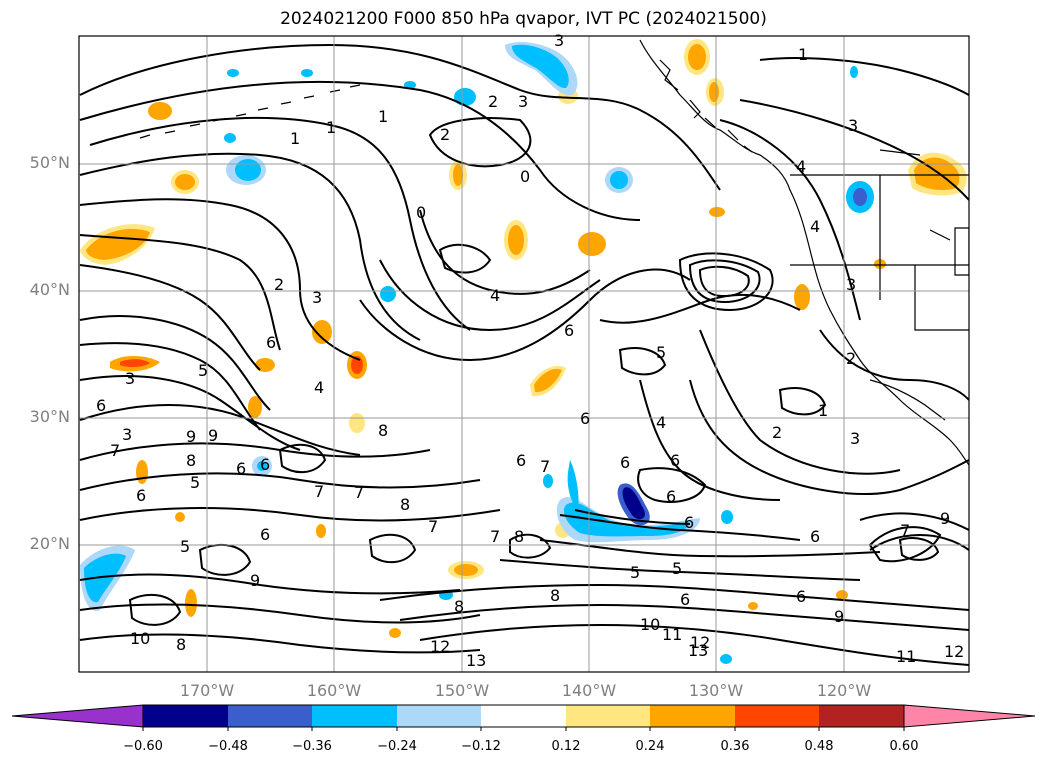  I want to click on lon-label-120w: 120°W, so click(844, 690).